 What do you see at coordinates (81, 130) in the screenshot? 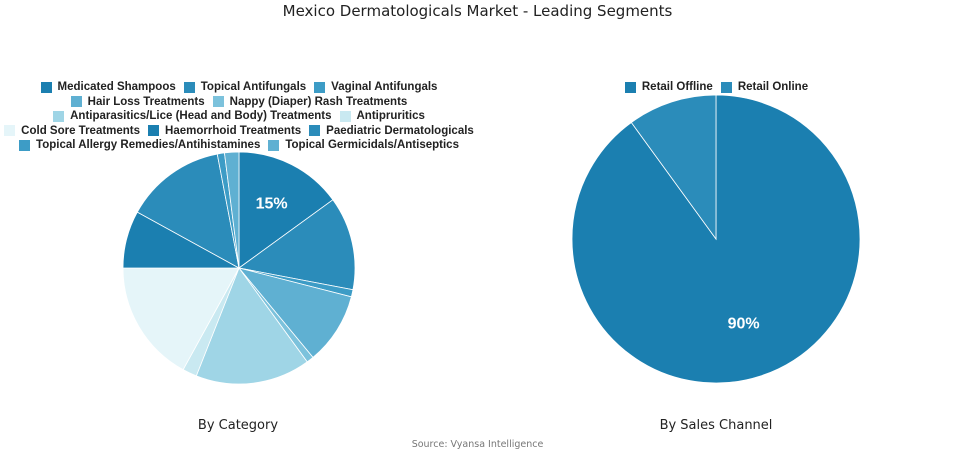
I see `legend-label: Cold Sore Treatments` at bounding box center [81, 130].